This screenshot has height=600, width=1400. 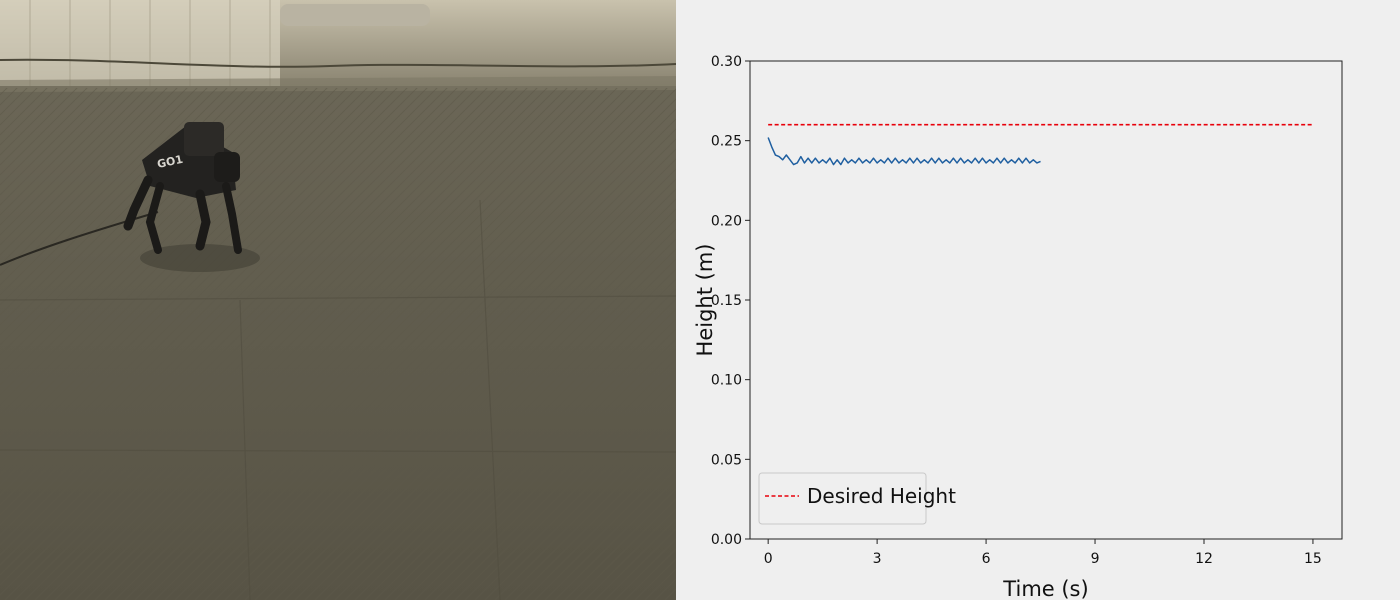 What do you see at coordinates (182, 188) in the screenshot?
I see `robot-dog-icon: GO1` at bounding box center [182, 188].